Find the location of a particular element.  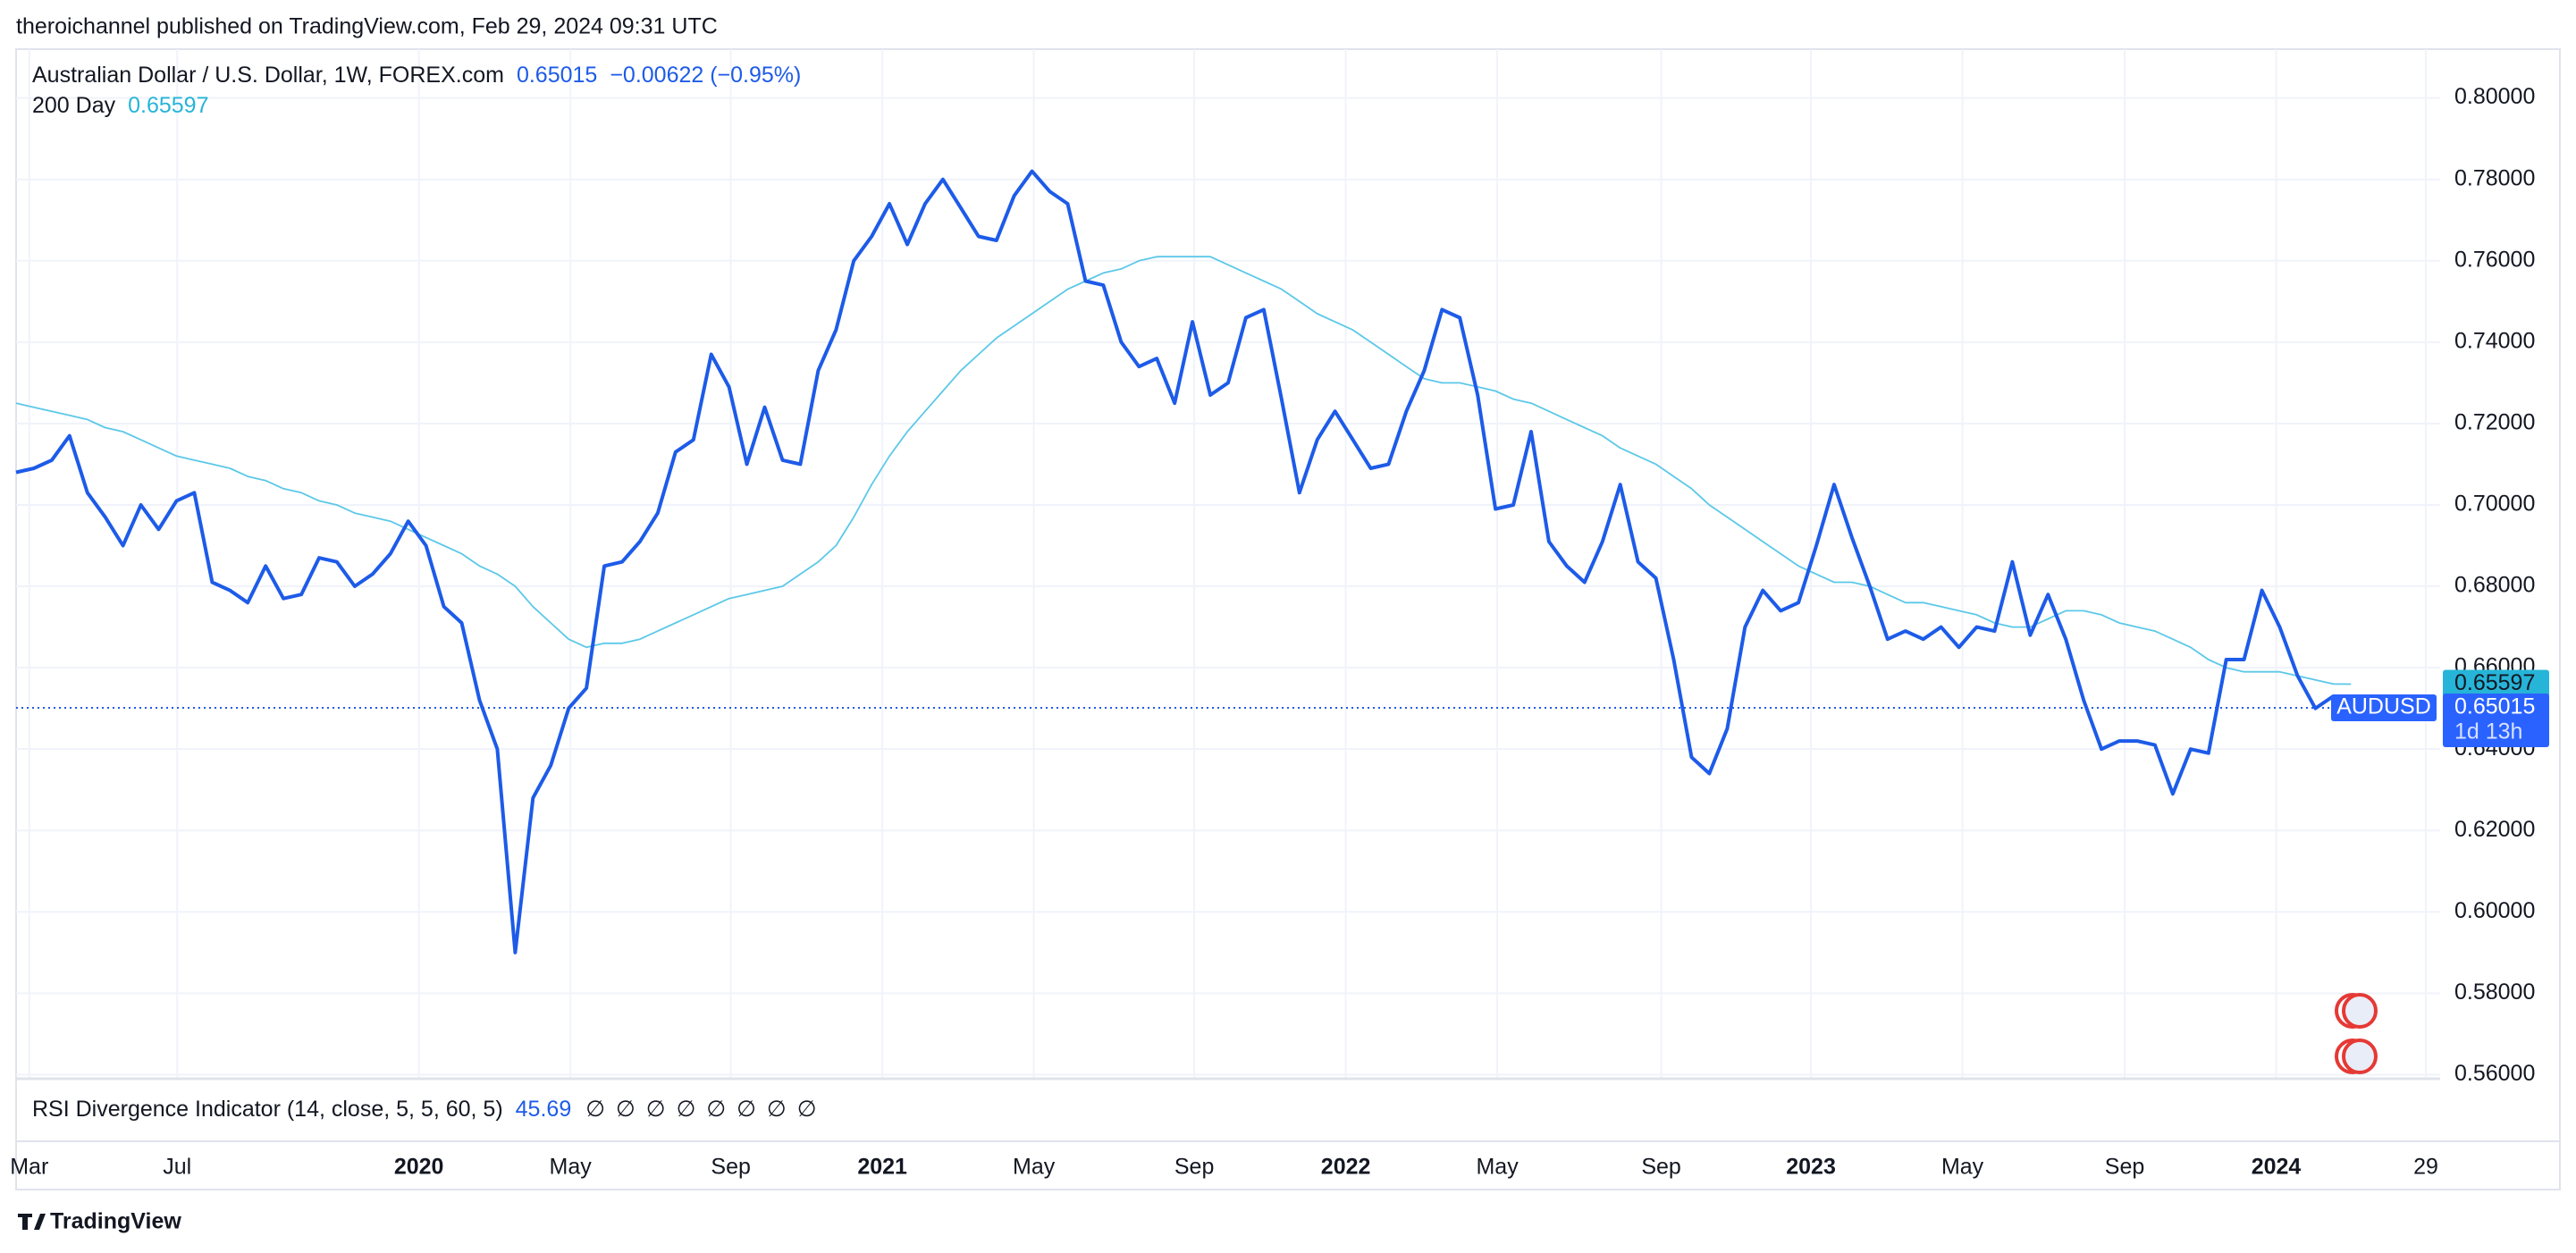

ma-tag is located at coordinates (2496, 684).